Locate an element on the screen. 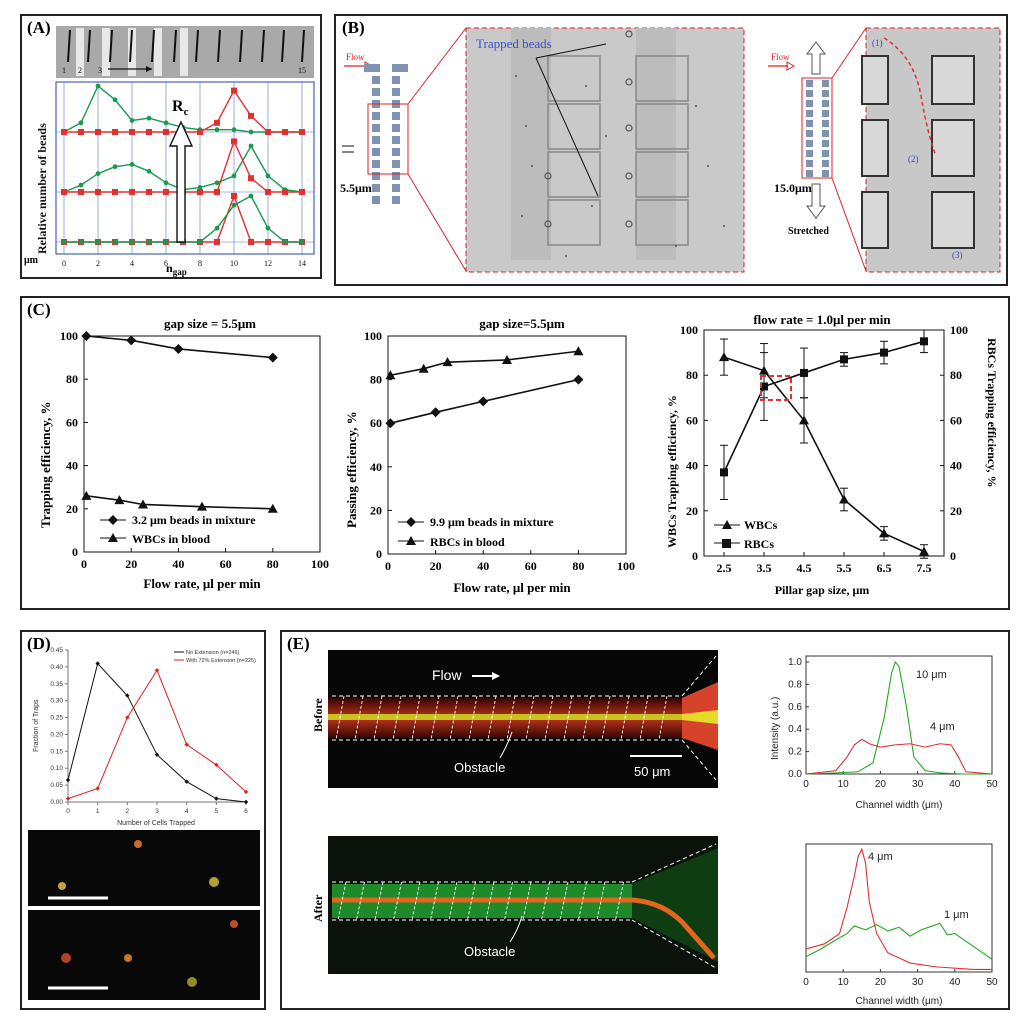  x-tick-label: 12 is located at coordinates (268, 263).